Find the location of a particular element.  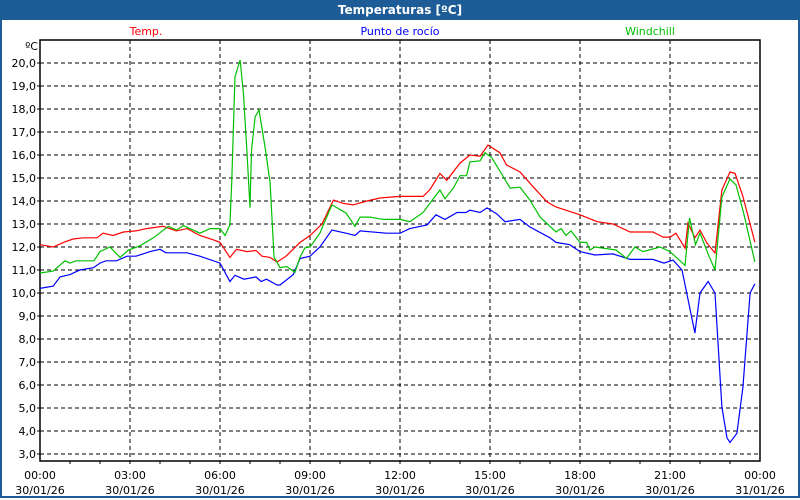

x-tick-time: 06:00 is located at coordinates (220, 475).